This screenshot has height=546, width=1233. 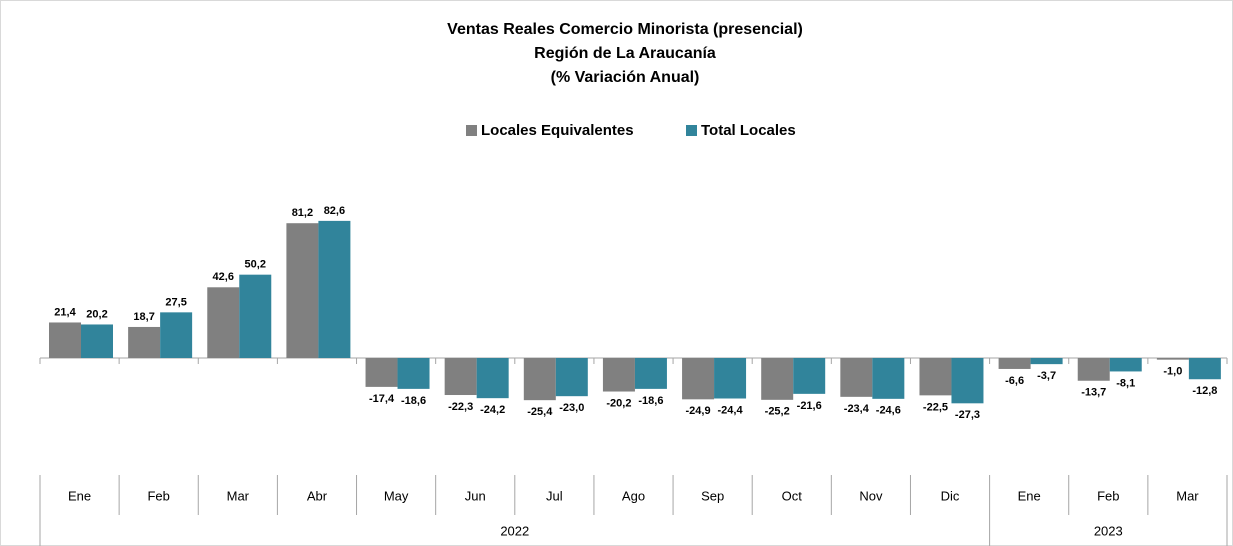 What do you see at coordinates (460, 407) in the screenshot?
I see `data-label: -22,3` at bounding box center [460, 407].